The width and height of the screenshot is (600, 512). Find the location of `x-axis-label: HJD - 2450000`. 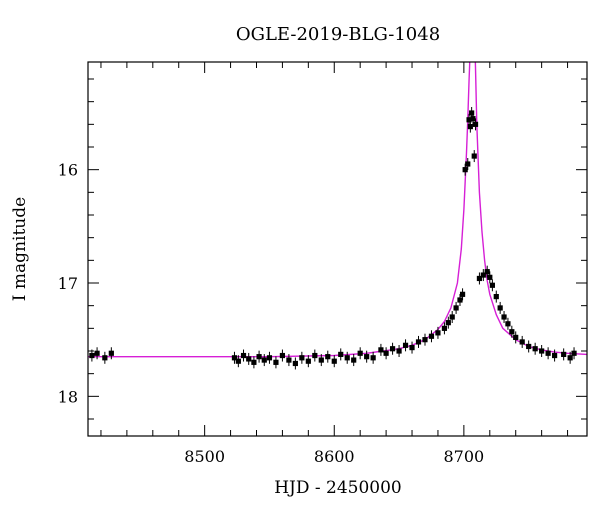

x-axis-label: HJD - 2450000 is located at coordinates (338, 488).